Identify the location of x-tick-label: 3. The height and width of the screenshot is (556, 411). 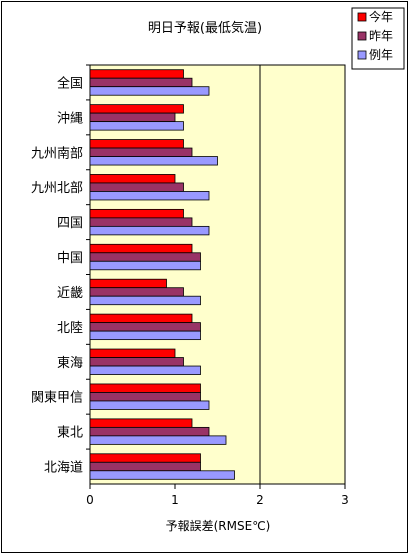
(345, 500).